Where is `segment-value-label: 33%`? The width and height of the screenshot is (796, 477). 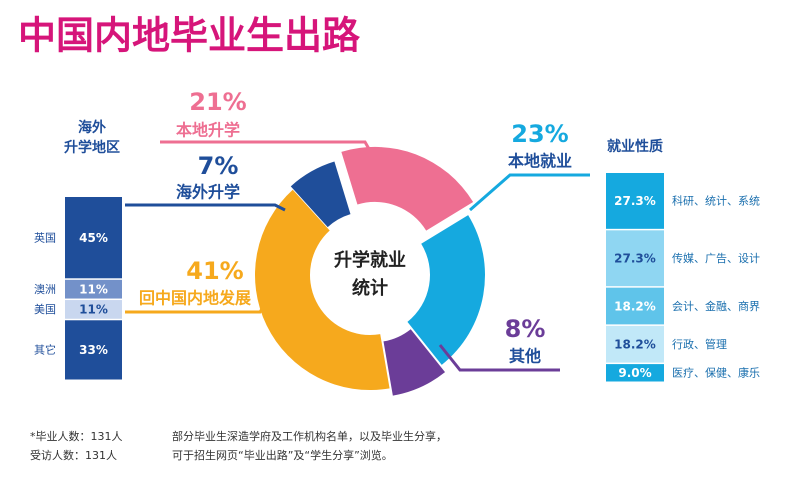 segment-value-label: 33% is located at coordinates (93, 350).